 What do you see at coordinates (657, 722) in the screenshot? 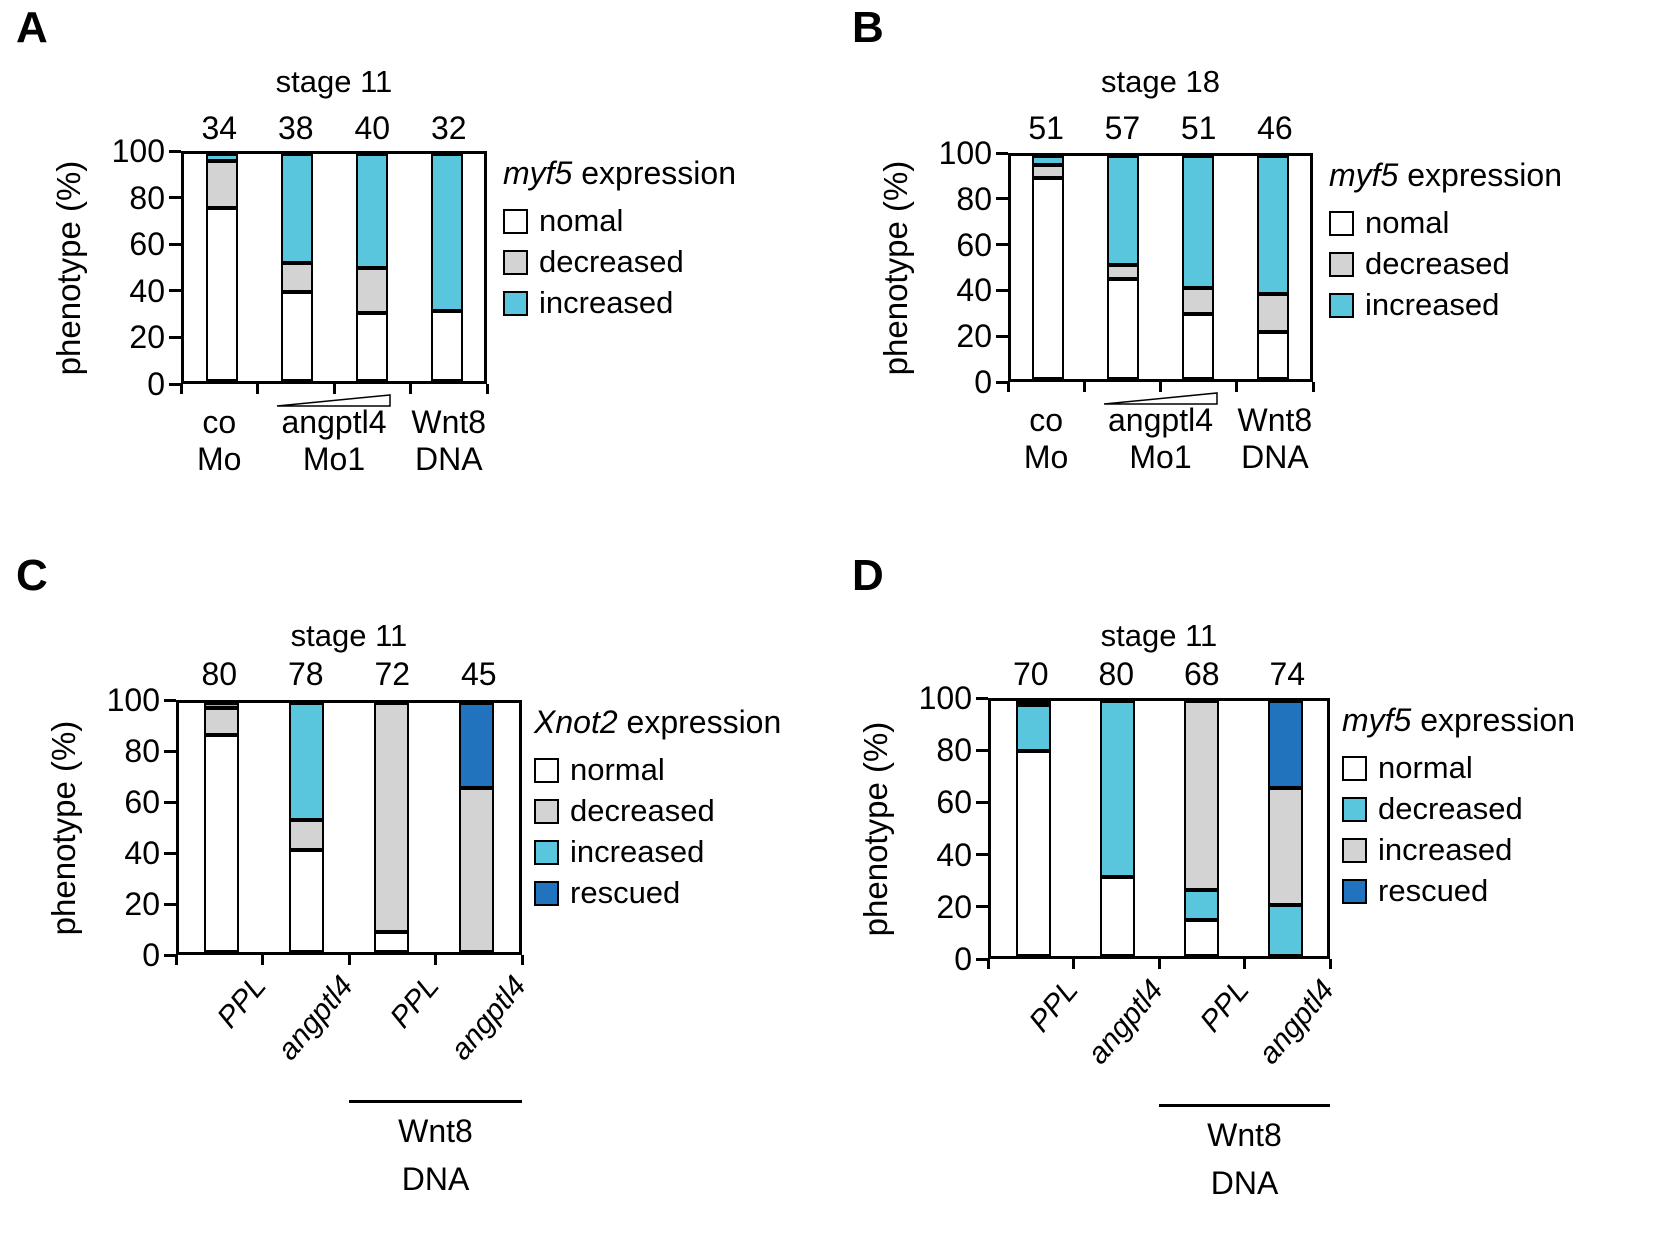
I see `legend-title: Xnot2 expression` at bounding box center [657, 722].